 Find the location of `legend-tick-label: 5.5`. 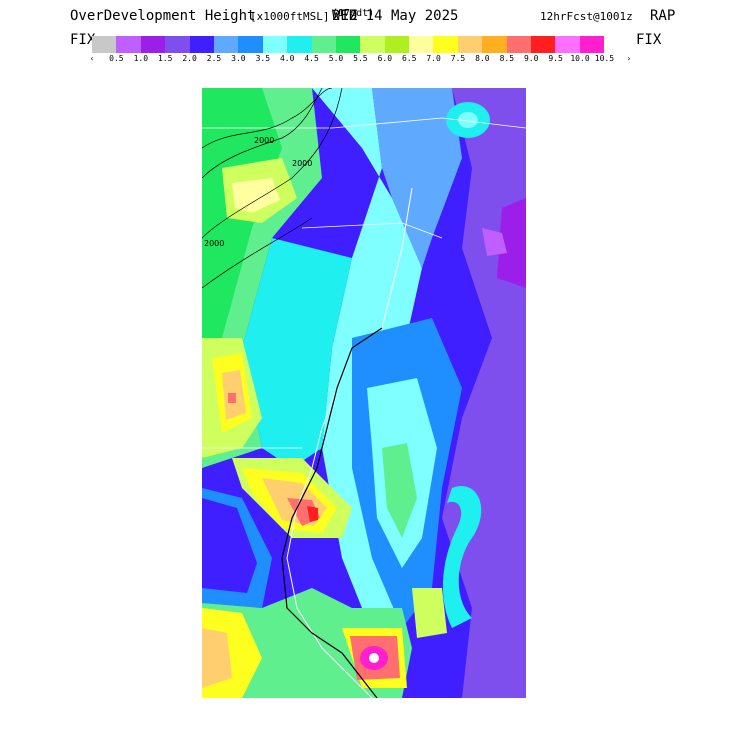

legend-tick-label: 5.5 is located at coordinates (360, 58).